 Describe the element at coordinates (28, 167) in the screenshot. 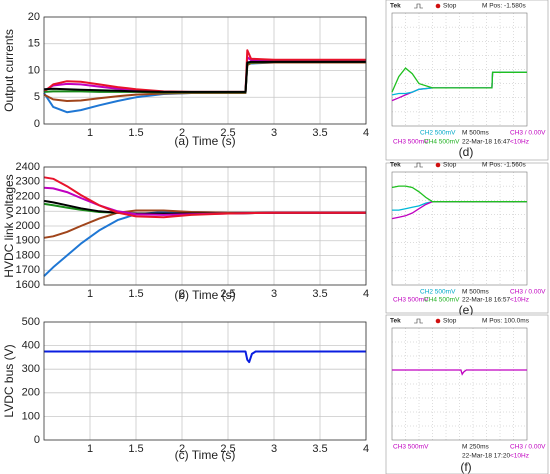

I see `y-tick-label: 2400` at that location.